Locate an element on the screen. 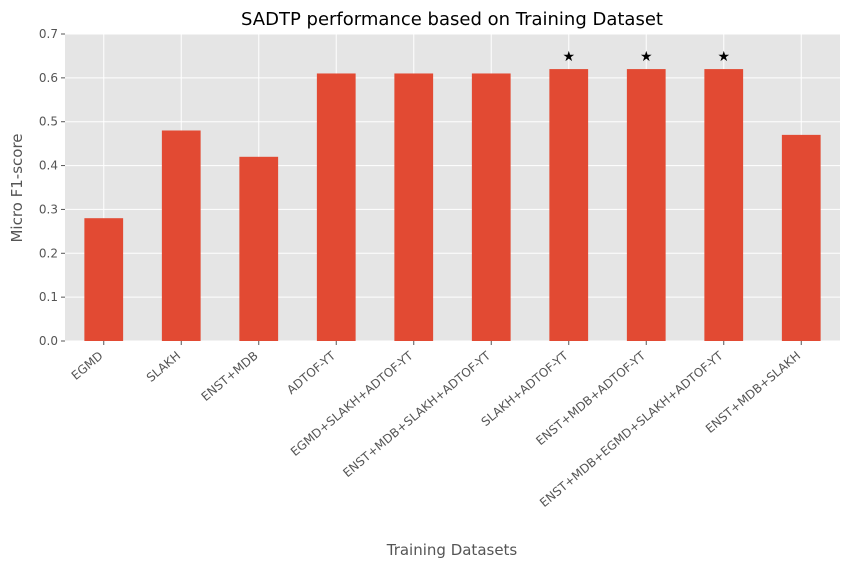 This screenshot has height=569, width=850. y-tick-label: 0.2 is located at coordinates (48, 253).